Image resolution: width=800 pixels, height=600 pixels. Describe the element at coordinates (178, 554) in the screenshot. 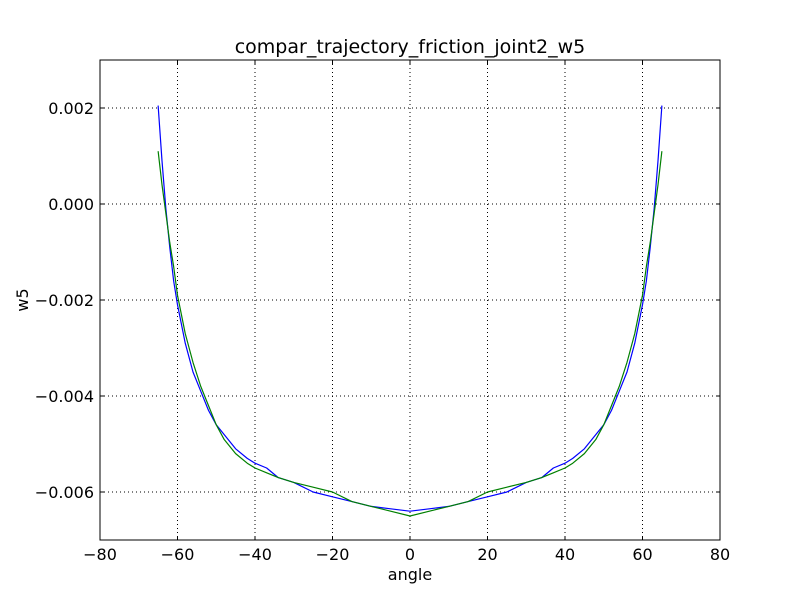

I see `x-tick-label: −60` at that location.